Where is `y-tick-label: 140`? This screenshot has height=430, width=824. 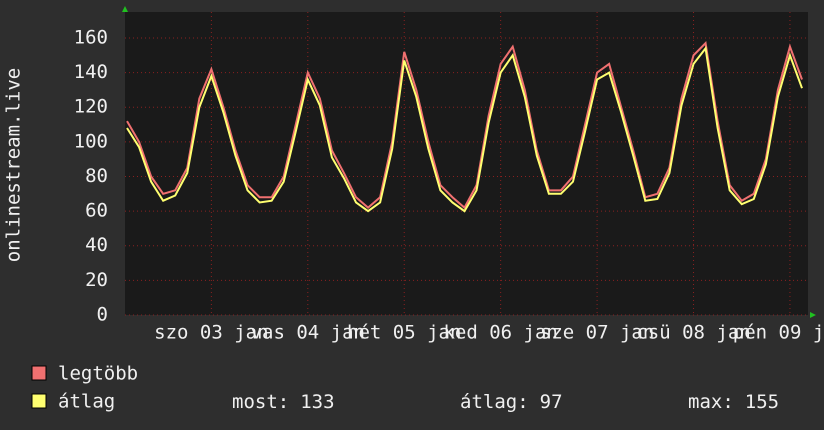 y-tick-label: 140 is located at coordinates (91, 72).